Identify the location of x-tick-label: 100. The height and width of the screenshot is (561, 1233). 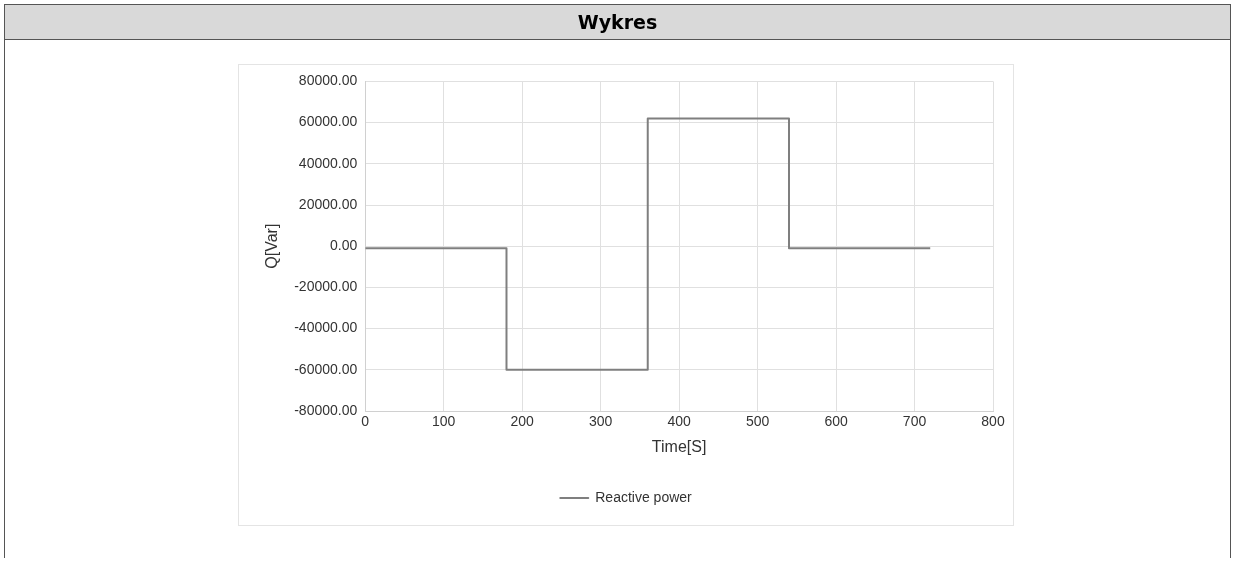
(444, 421).